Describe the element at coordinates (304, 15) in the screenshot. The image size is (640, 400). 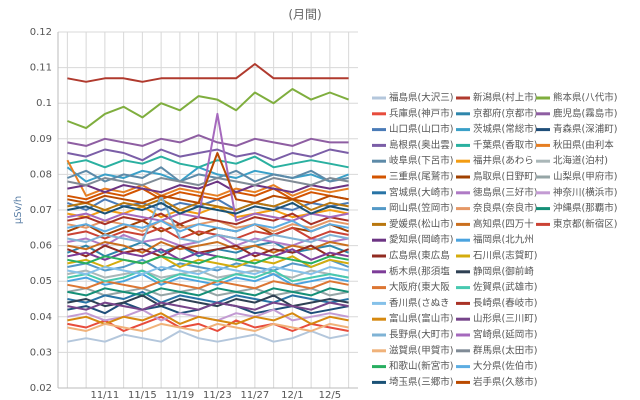
I see `chart-title: (月間)` at that location.